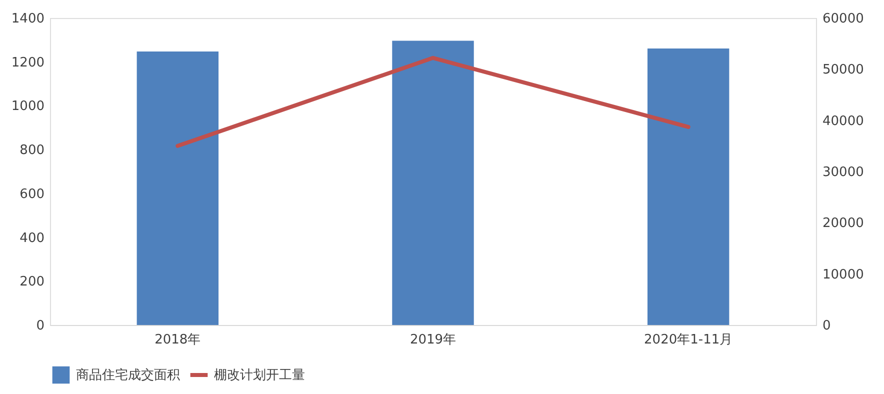 The width and height of the screenshot is (884, 394). I want to click on y2-tick-label: 30000, so click(843, 172).